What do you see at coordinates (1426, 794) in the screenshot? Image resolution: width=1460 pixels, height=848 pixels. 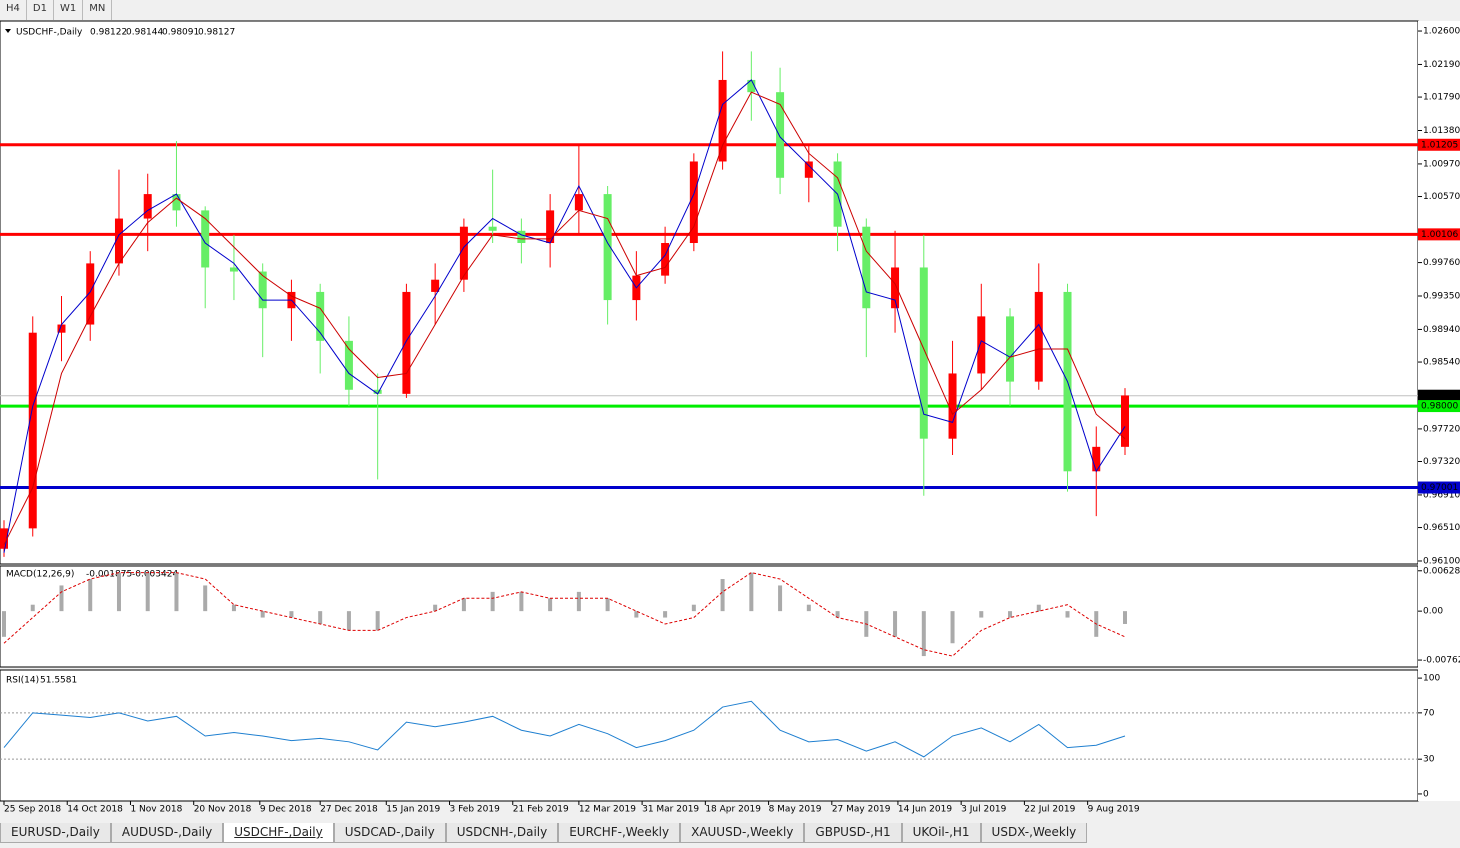 I see `y-tick-label: 0` at bounding box center [1426, 794].